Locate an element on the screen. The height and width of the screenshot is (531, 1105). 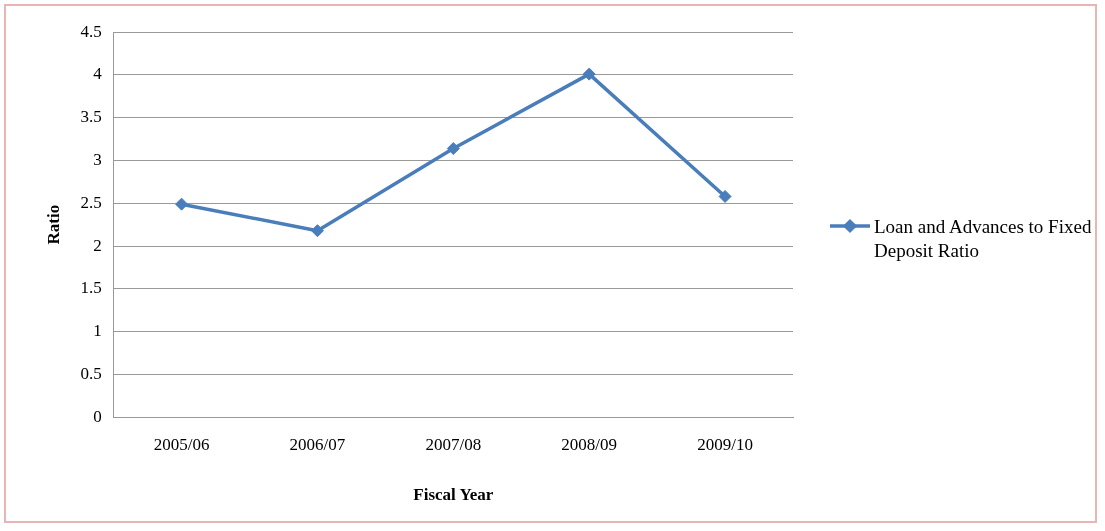
x-tick-label: 2009/10 is located at coordinates (725, 444).